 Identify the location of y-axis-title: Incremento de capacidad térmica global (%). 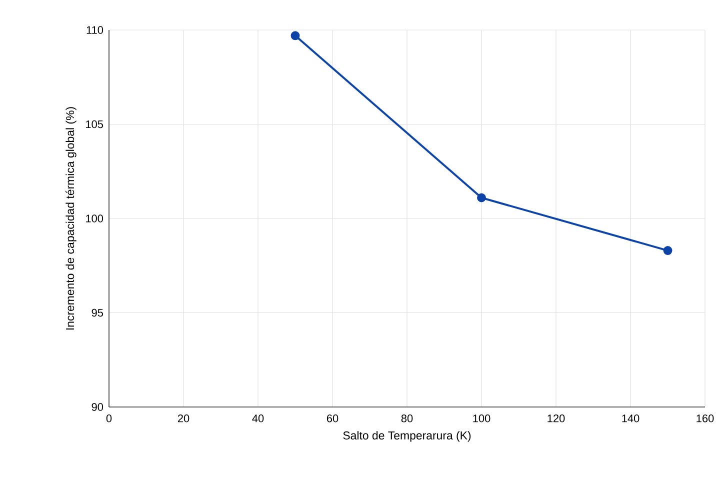
(71, 218).